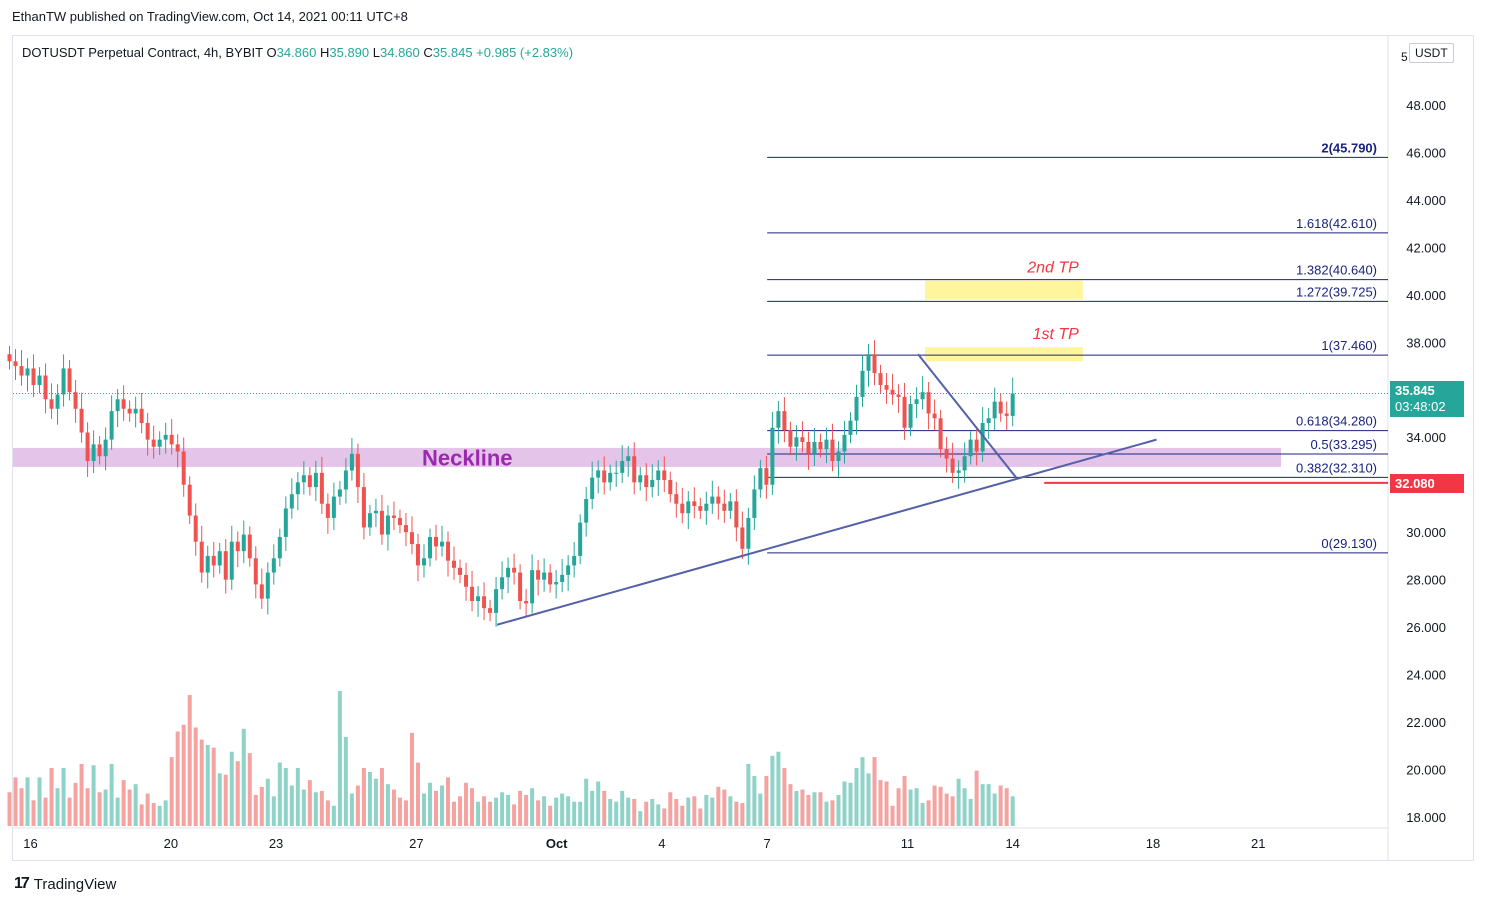  Describe the element at coordinates (1349, 543) in the screenshot. I see `fib-label-8: 0(29.130)` at that location.